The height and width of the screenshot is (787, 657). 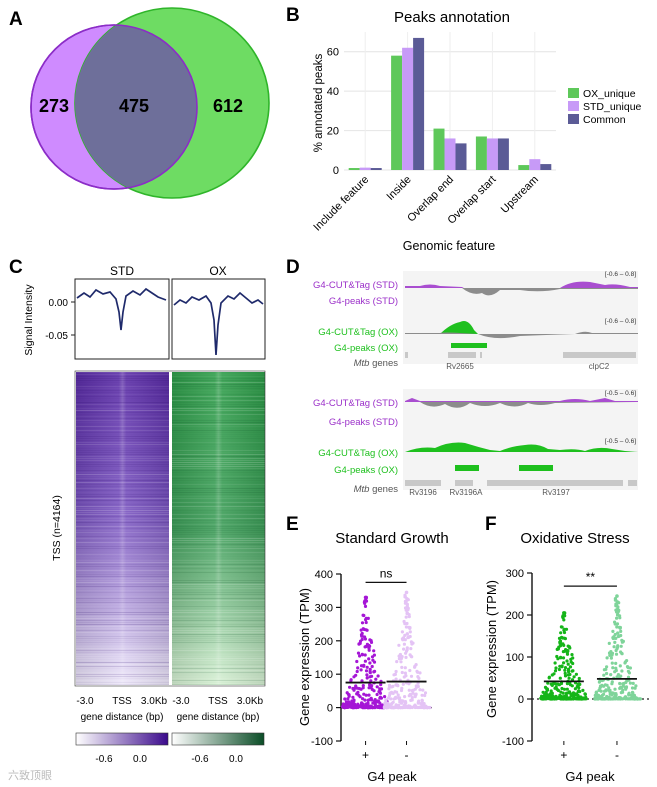 What do you see at coordinates (355, 285) in the screenshot?
I see `b1-label-cut-std: G4-CUT&Tag (STD)` at bounding box center [355, 285].